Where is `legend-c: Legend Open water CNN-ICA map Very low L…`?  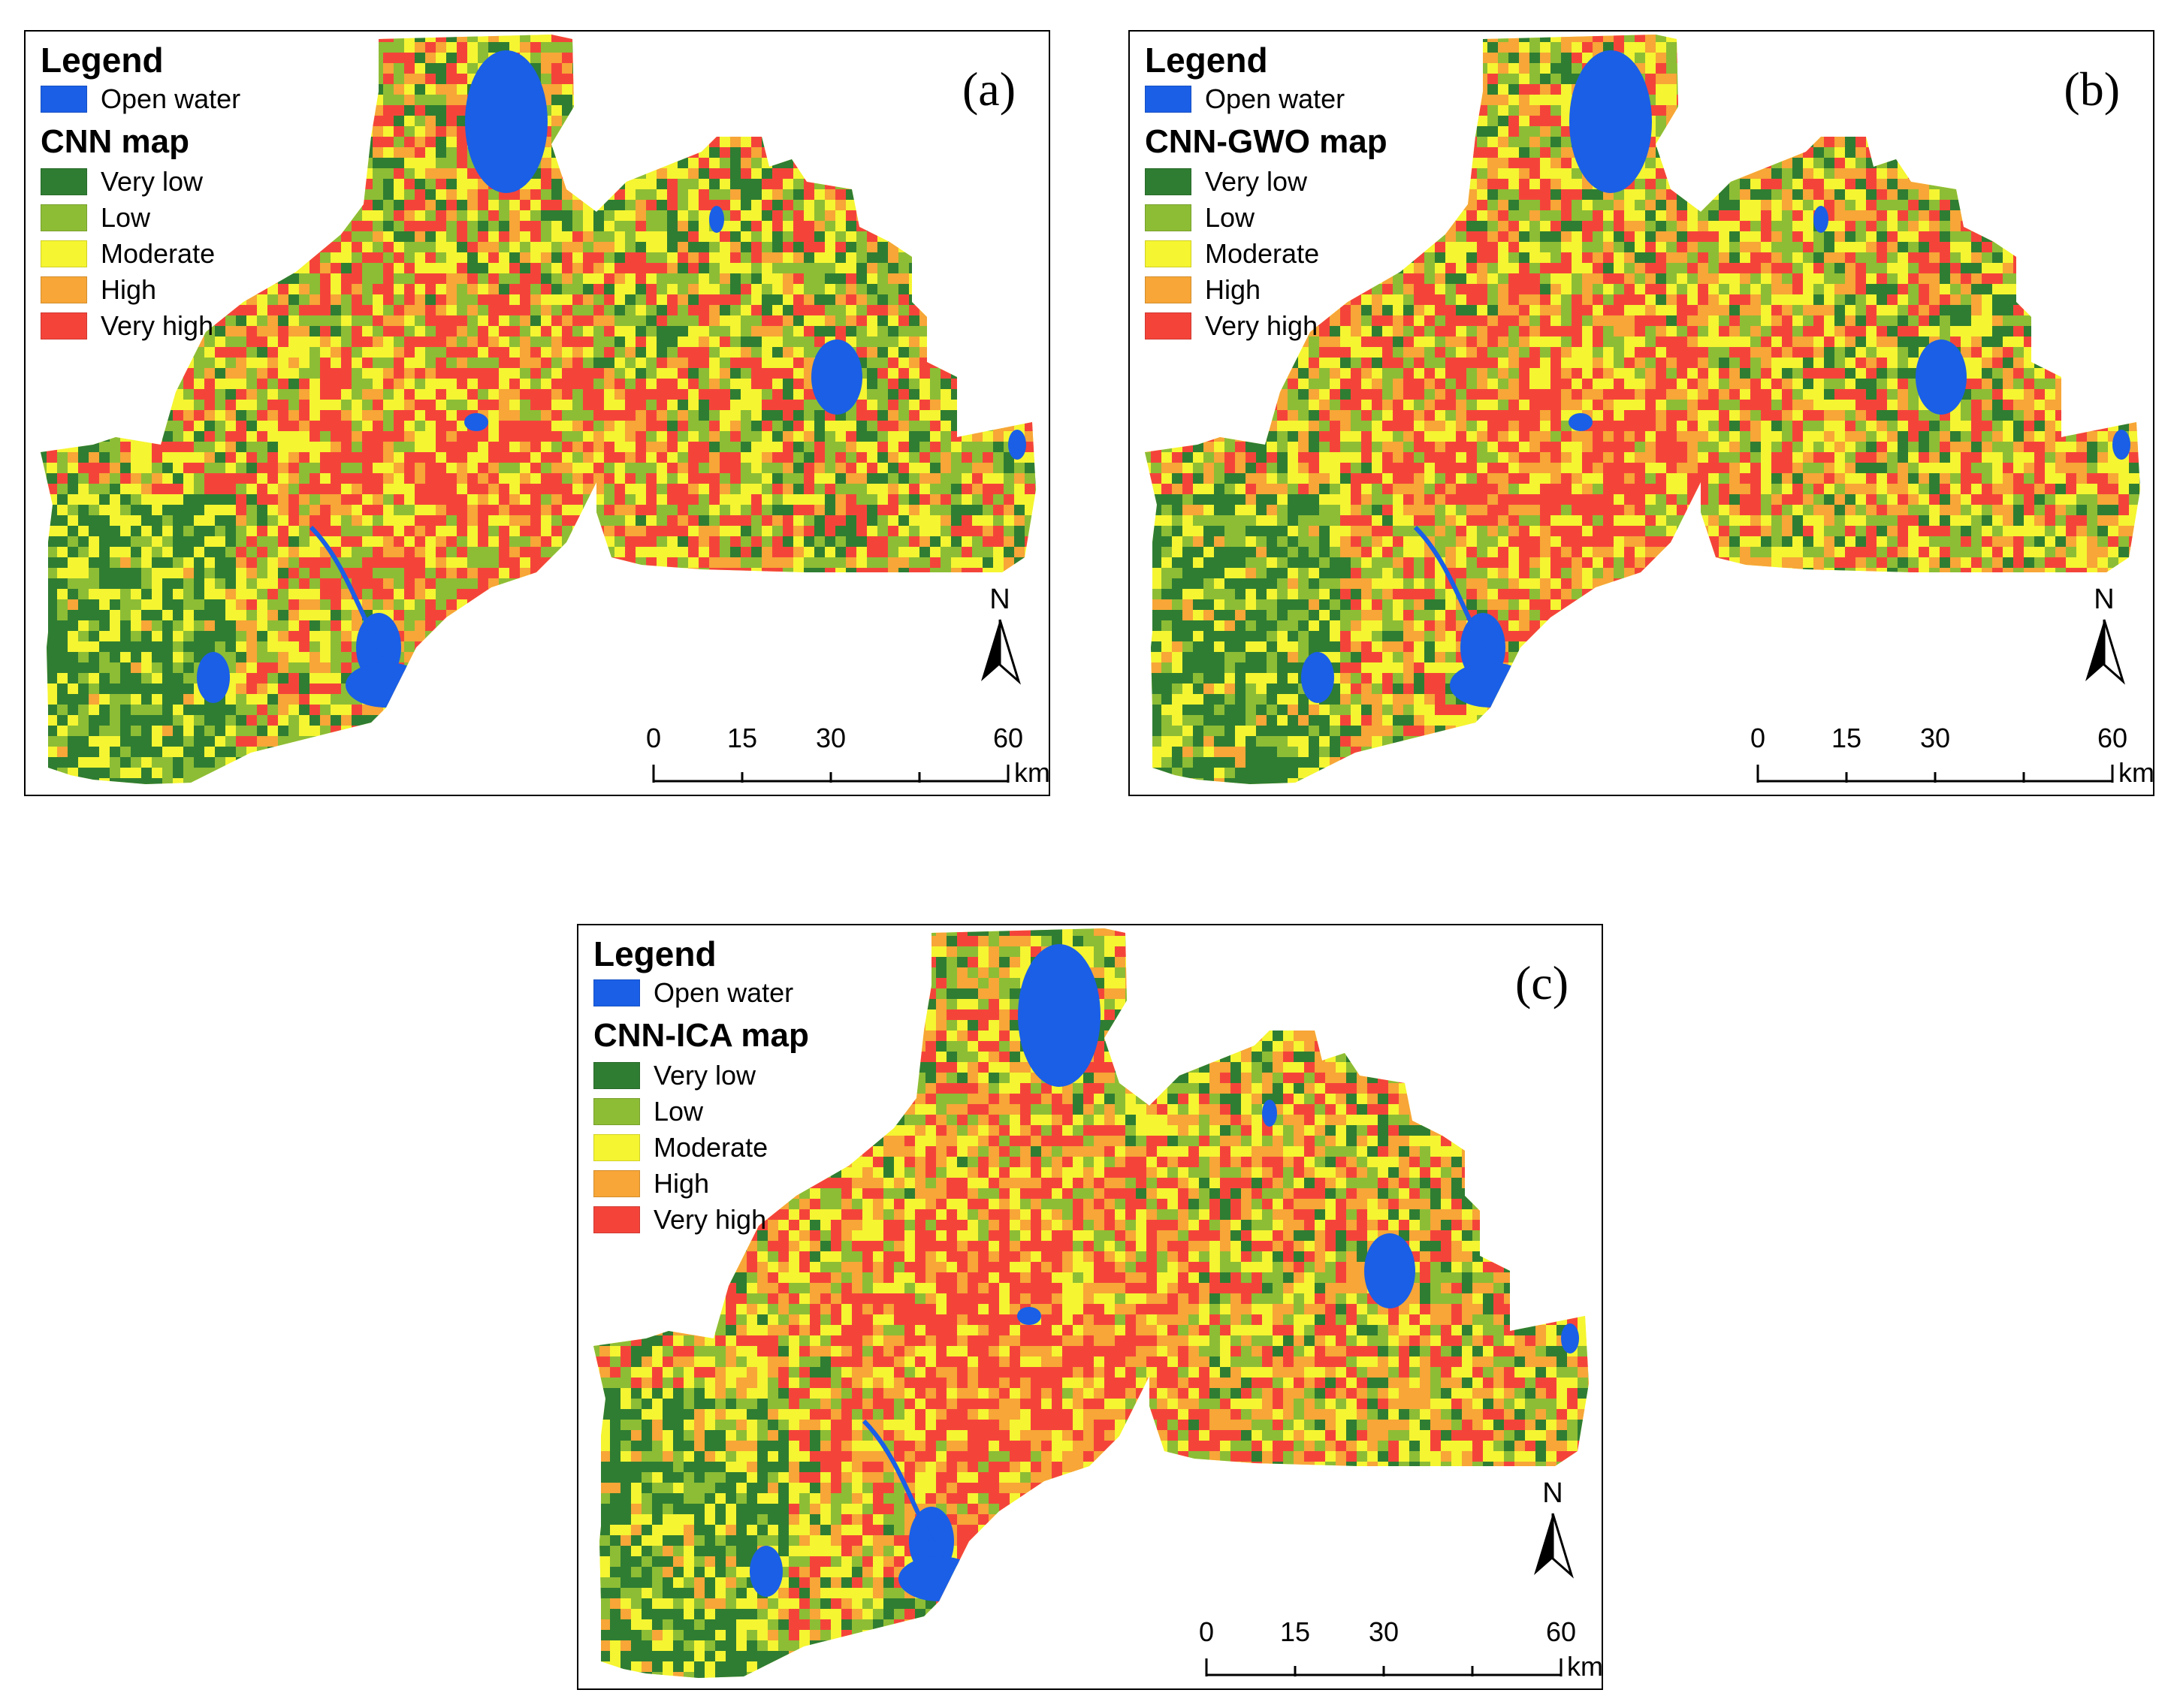
legend-c: Legend Open water CNN-ICA map Very low L… is located at coordinates (701, 1085).